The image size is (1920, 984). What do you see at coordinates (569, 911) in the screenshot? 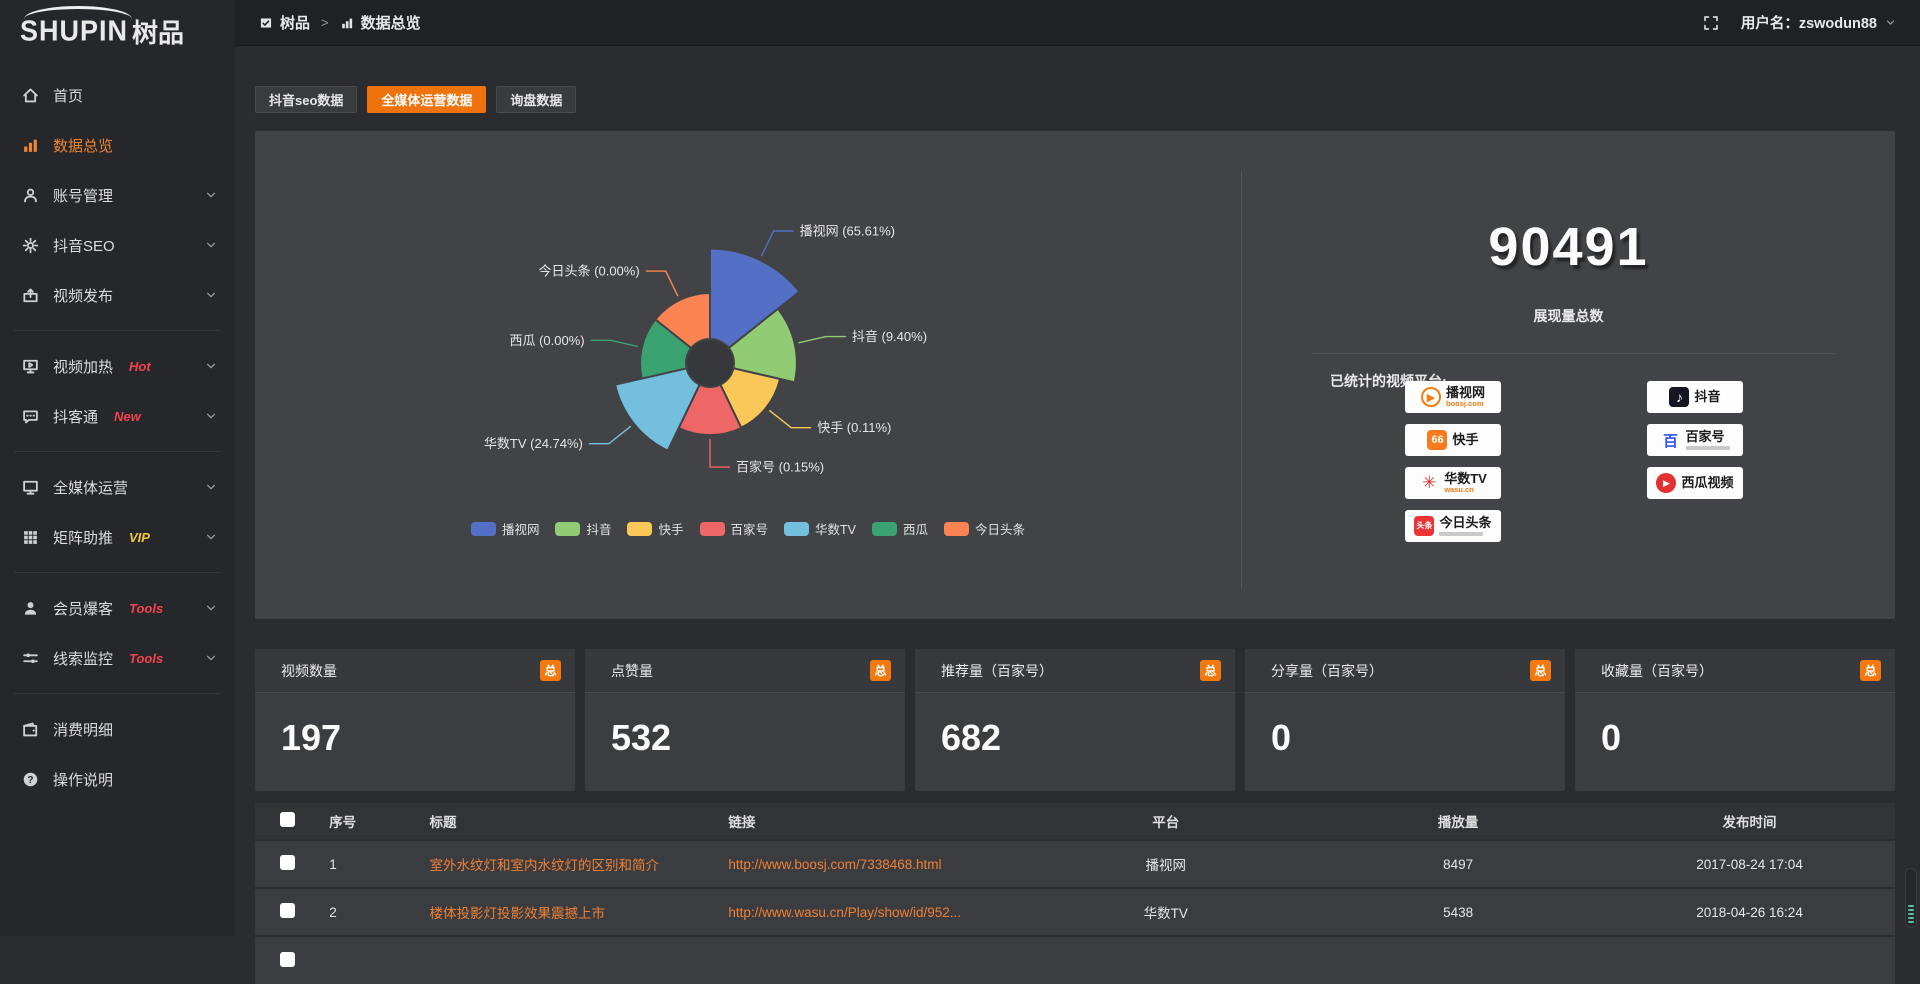
I see `cell-title-link: 楼体投影灯投影效果震撼上市` at bounding box center [569, 911].